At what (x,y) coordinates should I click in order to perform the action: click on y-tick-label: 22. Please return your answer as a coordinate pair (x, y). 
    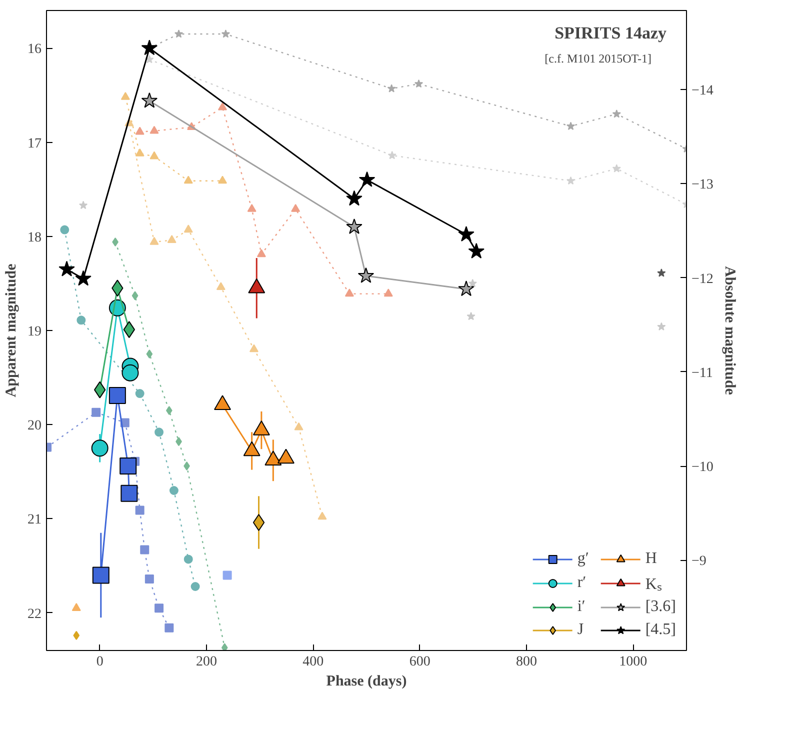
    Looking at the image, I should click on (35, 614).